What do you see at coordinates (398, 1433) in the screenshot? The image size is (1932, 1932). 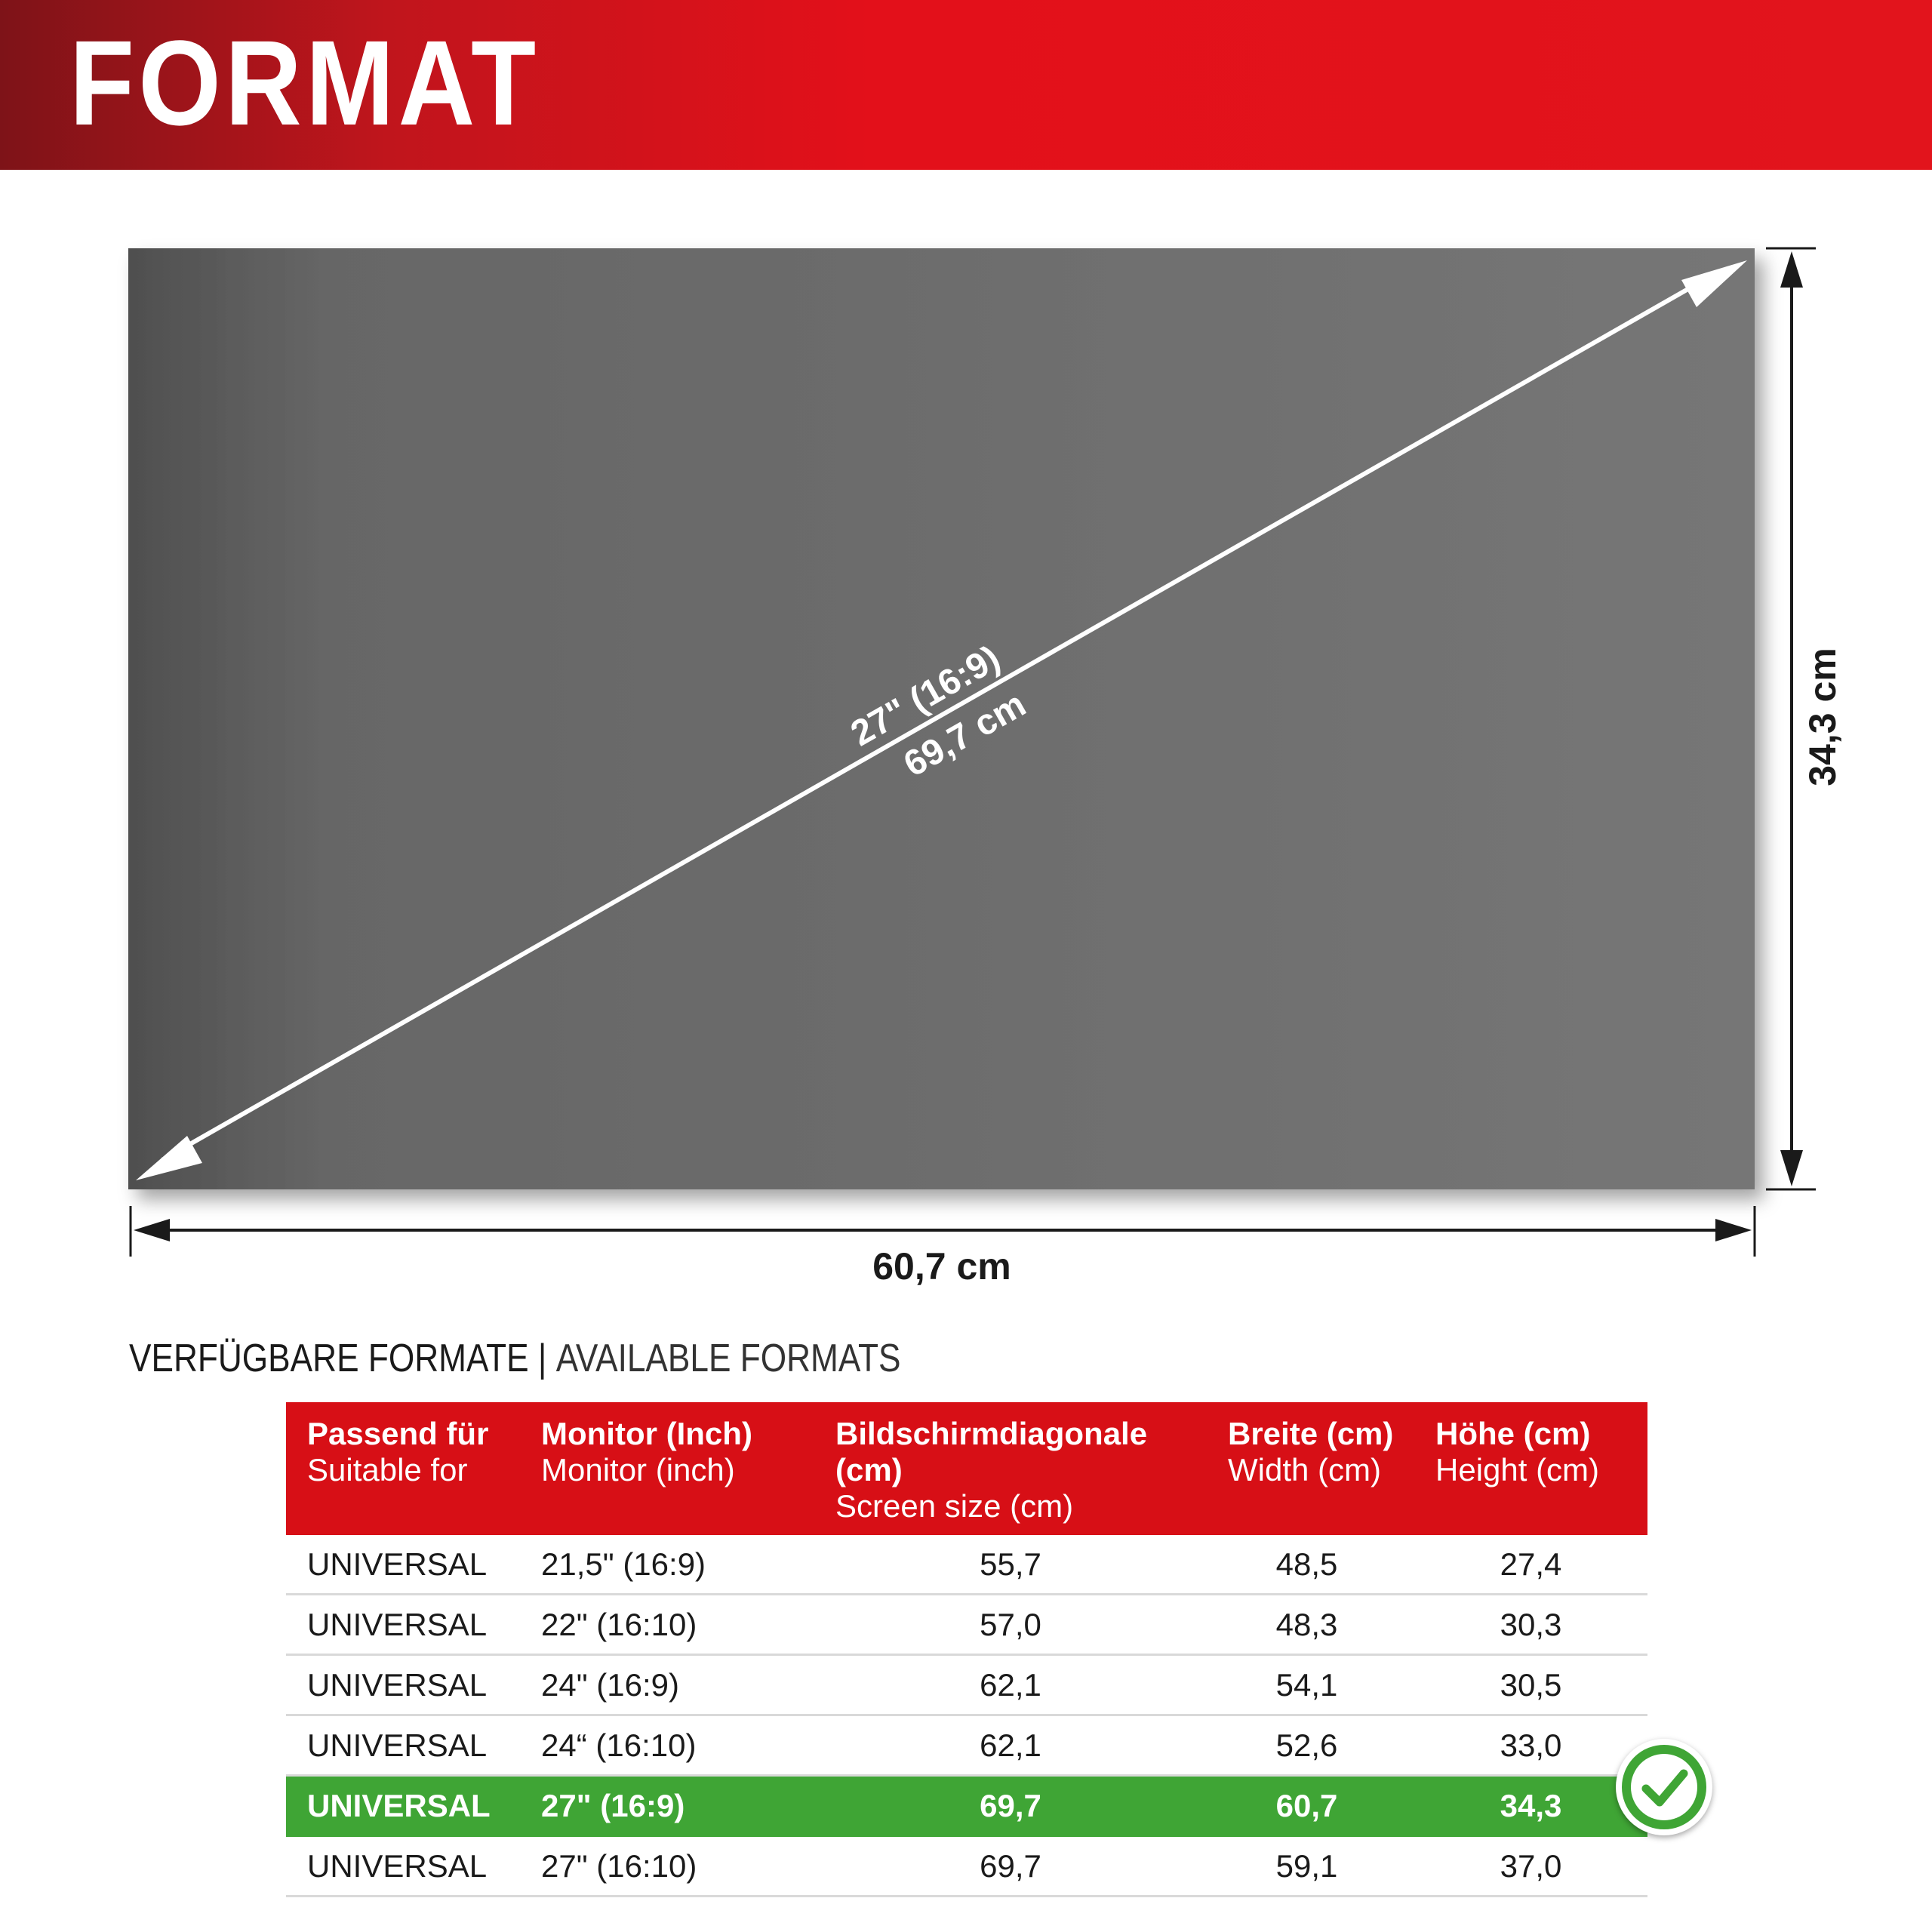 I see `header-de: Passend für` at bounding box center [398, 1433].